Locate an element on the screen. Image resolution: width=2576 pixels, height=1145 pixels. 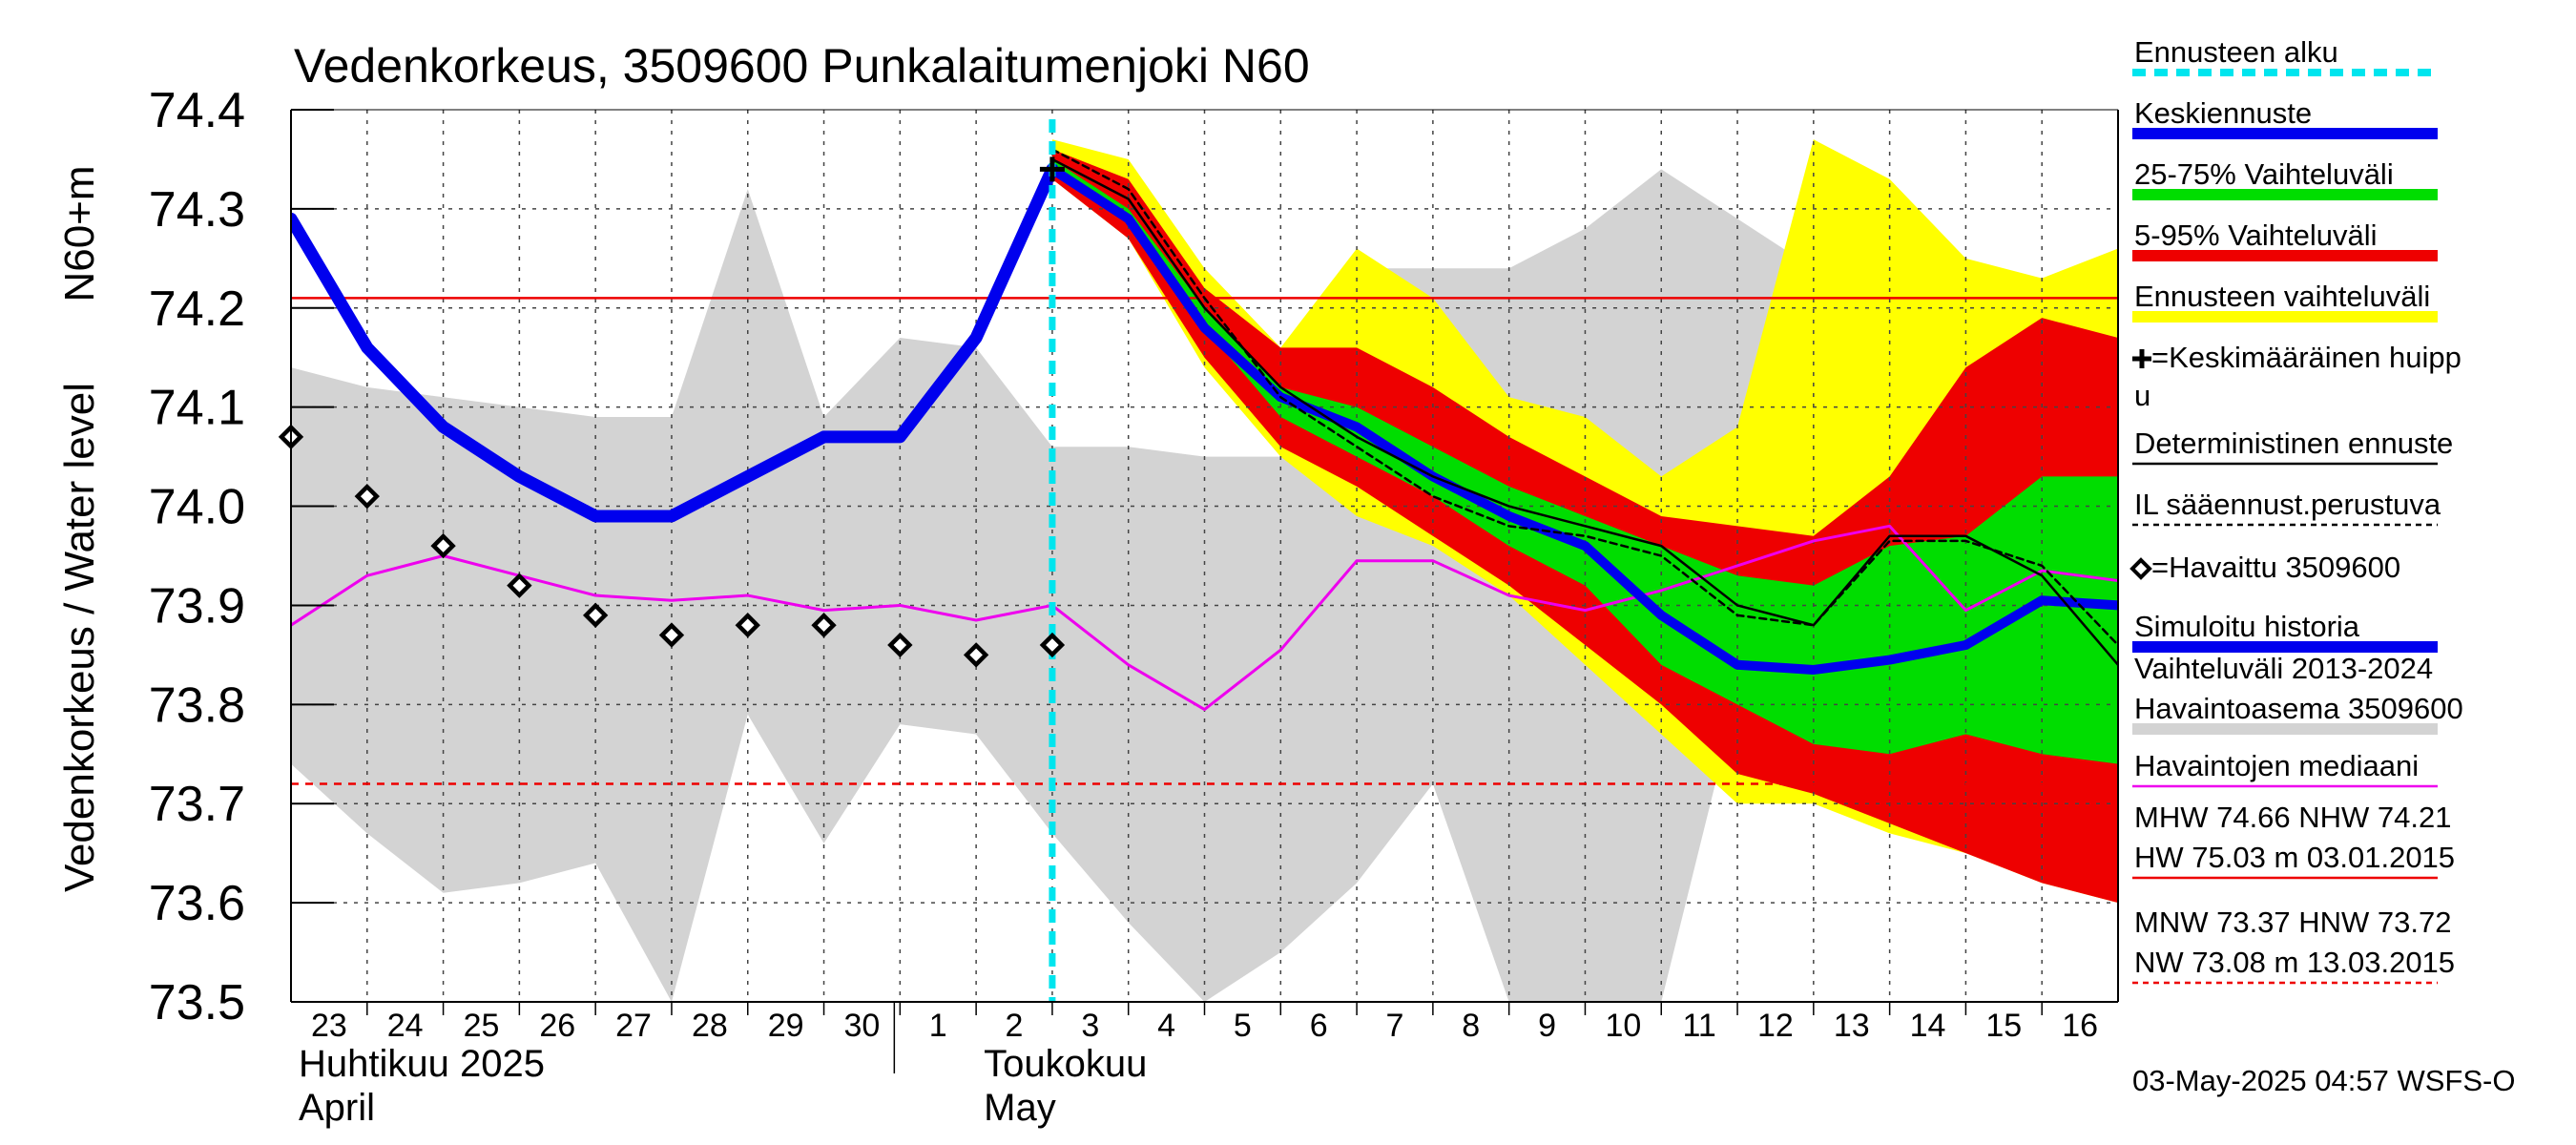
x-tick-label: 6 is located at coordinates (1319, 1026).